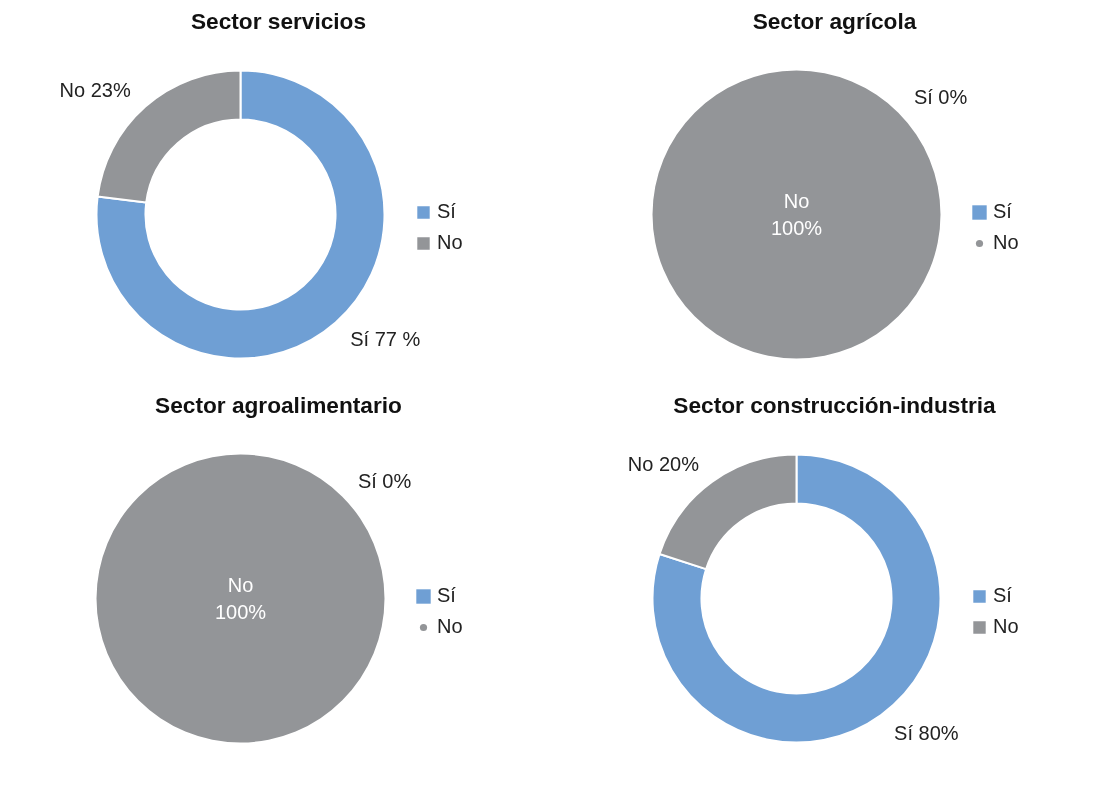  Describe the element at coordinates (278, 20) in the screenshot. I see `chart-title: Sector servicios` at that location.